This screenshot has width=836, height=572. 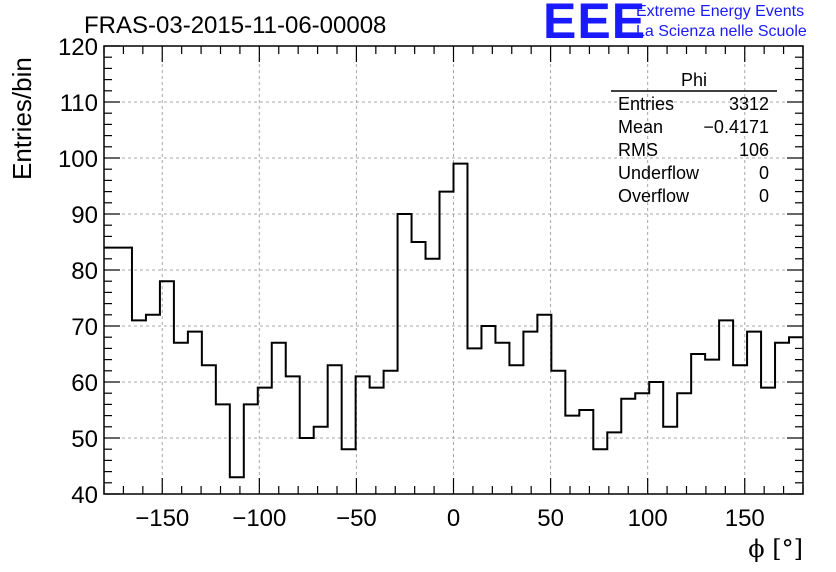 What do you see at coordinates (646, 104) in the screenshot?
I see `stats-label-entries: Entries` at bounding box center [646, 104].